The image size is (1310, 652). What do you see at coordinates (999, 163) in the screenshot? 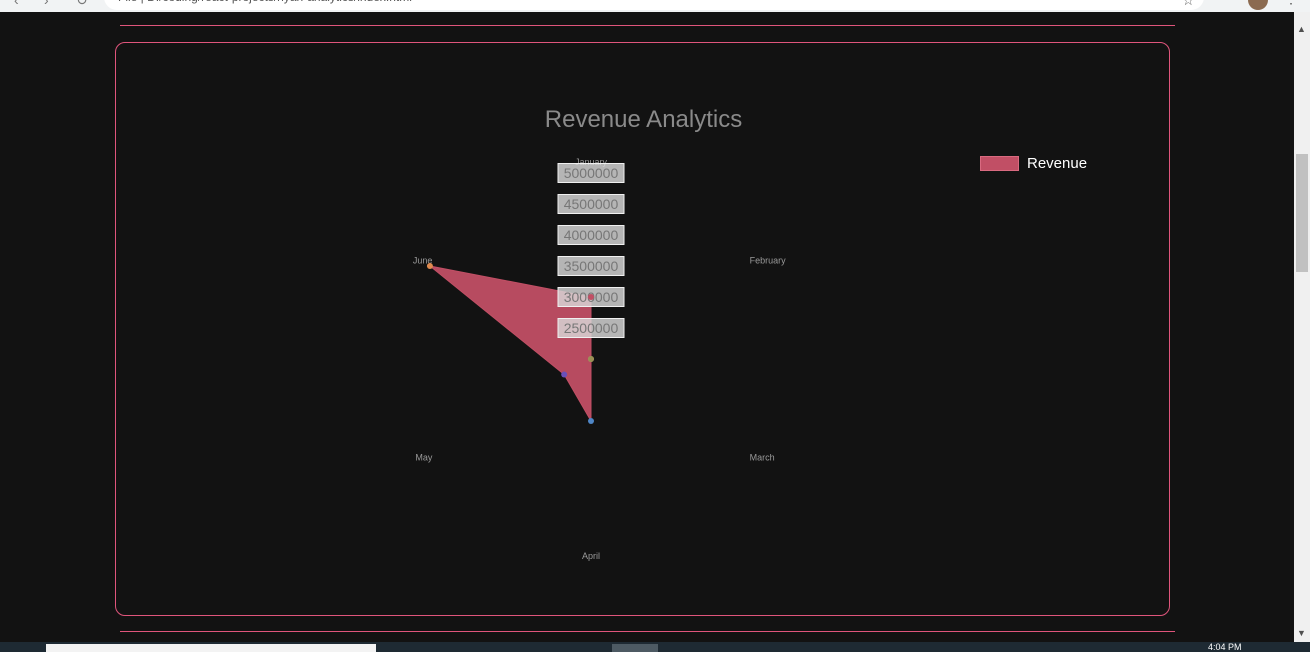
I see `legend-swatch` at bounding box center [999, 163].